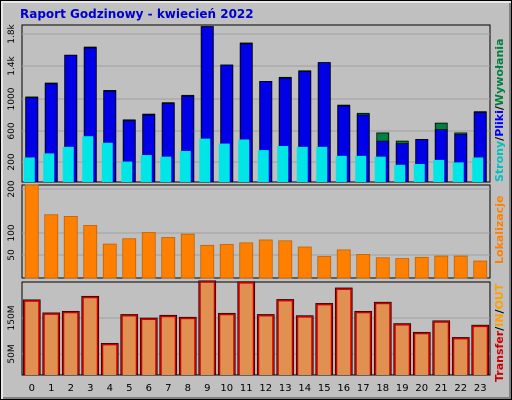 The width and height of the screenshot is (512, 400). Describe the element at coordinates (499, 356) in the screenshot. I see `legend-part: Transfer` at that location.